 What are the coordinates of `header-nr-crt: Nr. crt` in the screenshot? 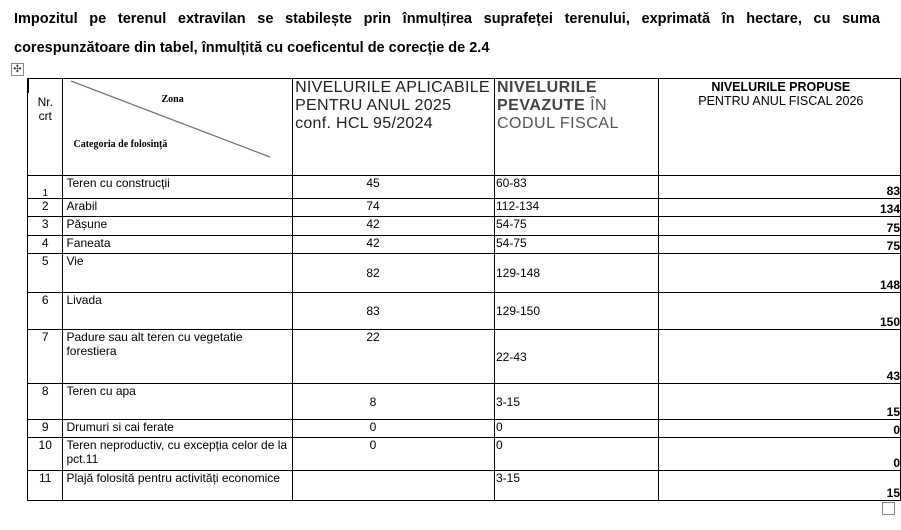 It's located at (45, 127).